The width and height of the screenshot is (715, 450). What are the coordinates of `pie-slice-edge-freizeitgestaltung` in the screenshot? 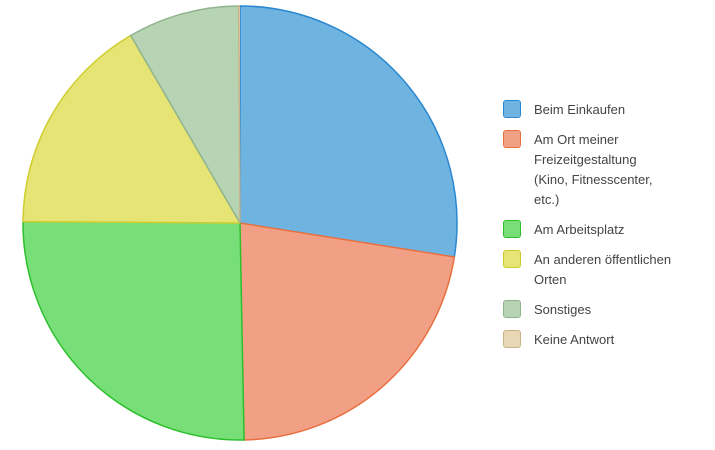 It's located at (347, 331).